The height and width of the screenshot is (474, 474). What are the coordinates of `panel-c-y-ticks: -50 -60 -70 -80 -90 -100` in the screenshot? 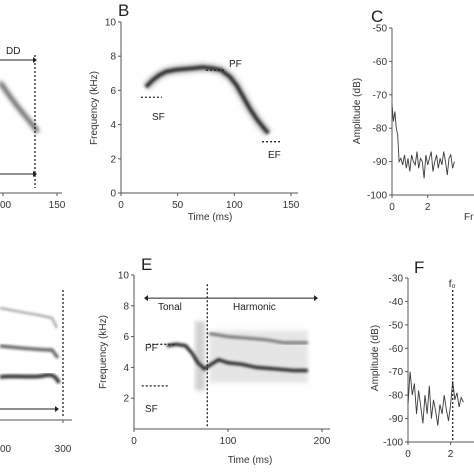 It's located at (379, 113).